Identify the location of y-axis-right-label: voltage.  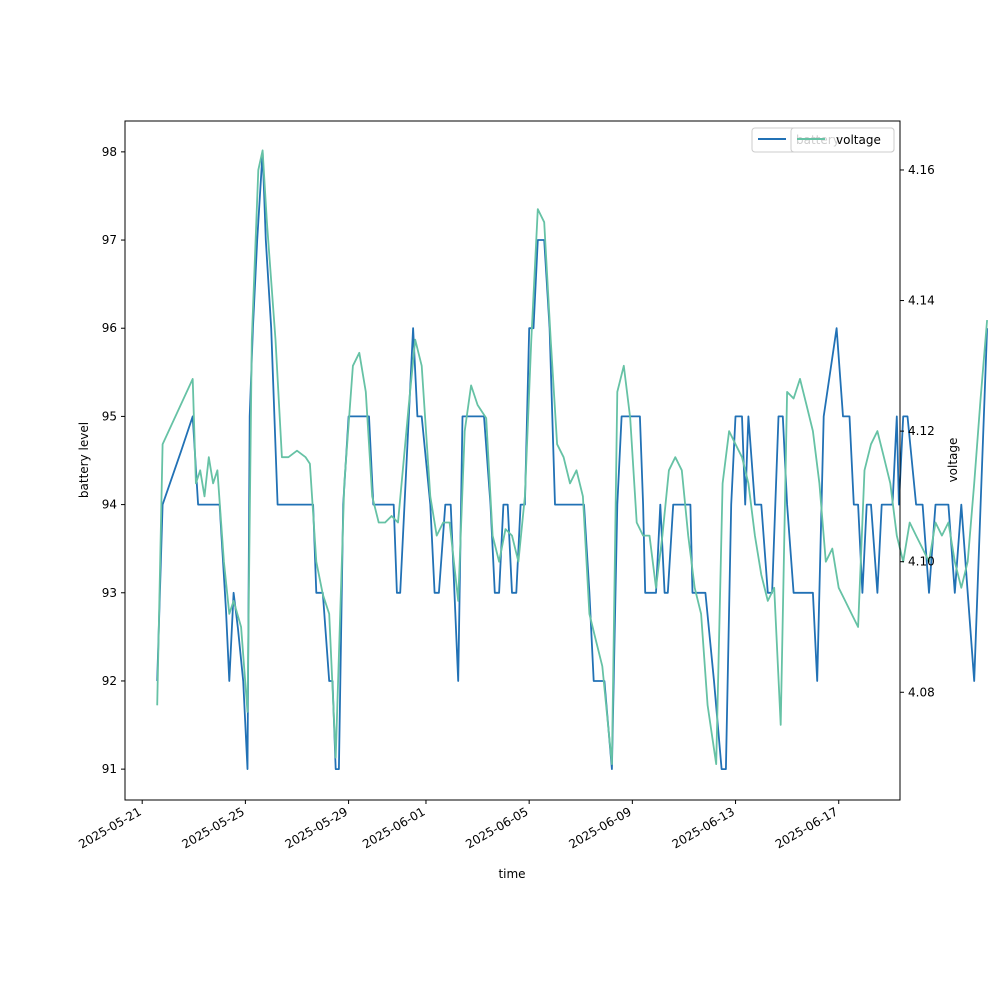
(953, 460).